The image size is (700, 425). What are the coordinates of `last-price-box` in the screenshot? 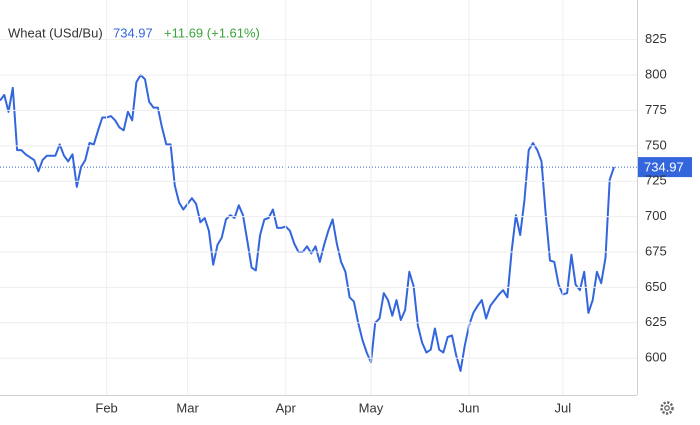 It's located at (665, 167).